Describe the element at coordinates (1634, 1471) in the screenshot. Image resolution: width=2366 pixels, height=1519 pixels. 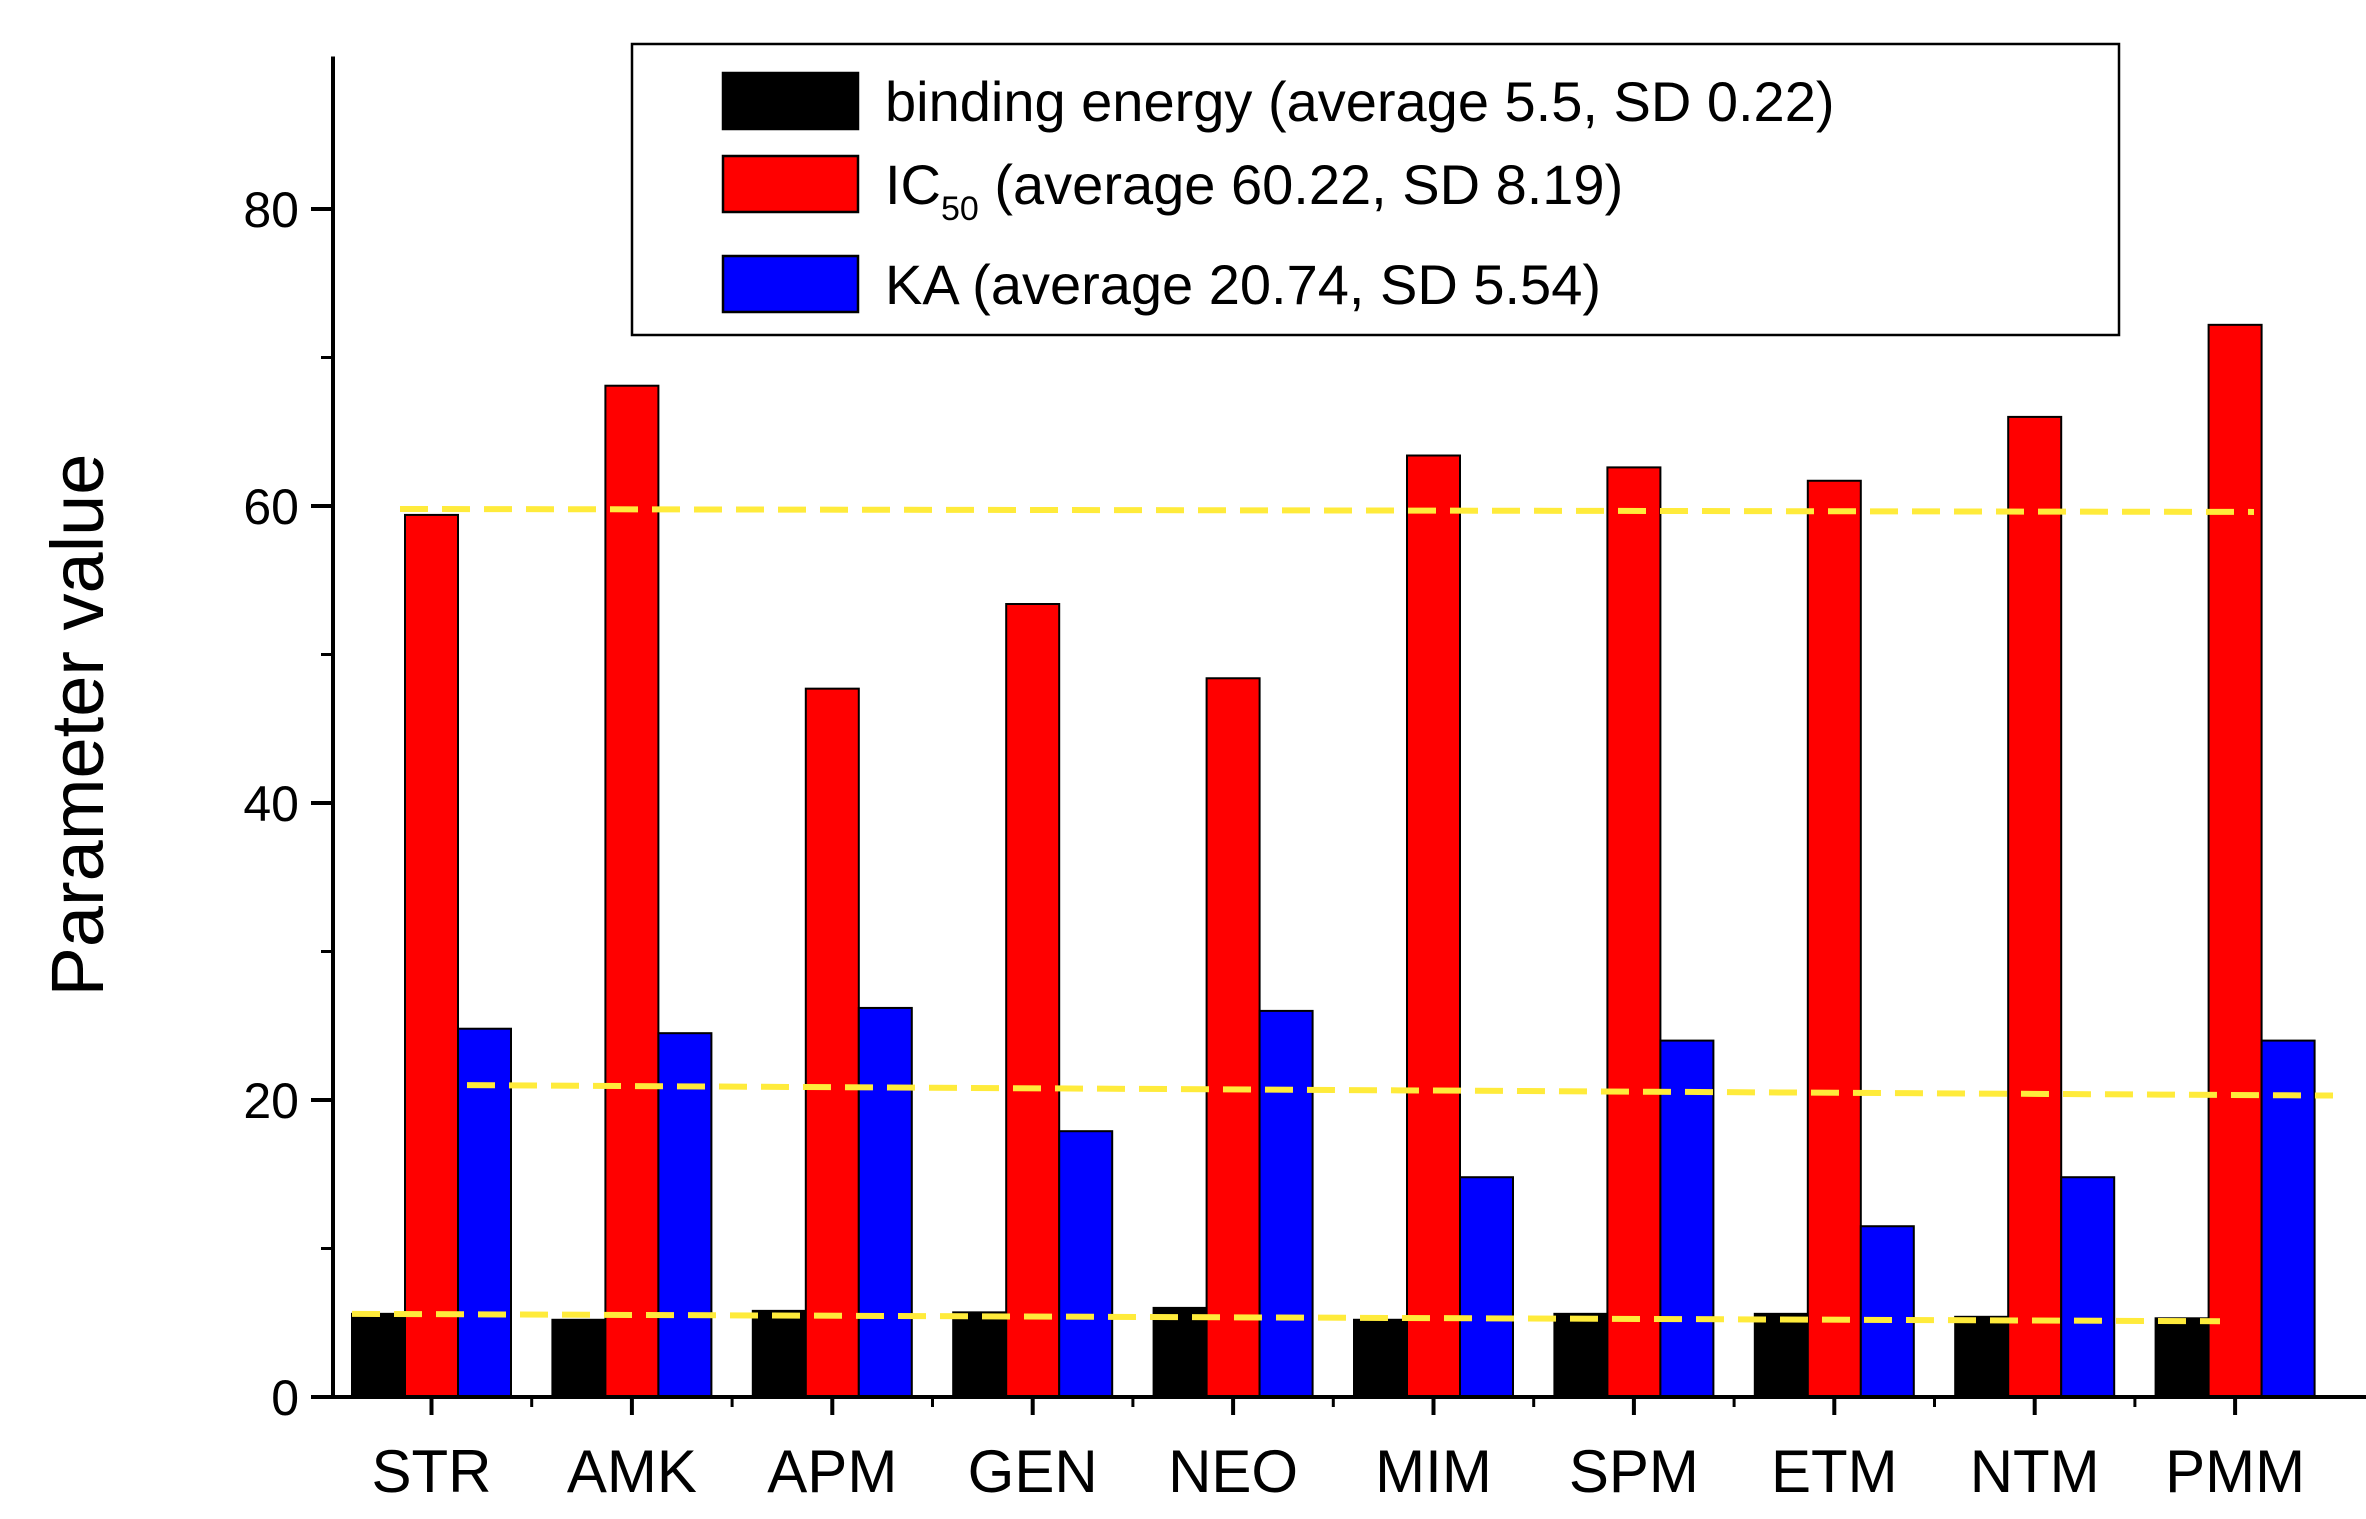
I see `x-tick-label-spm: SPM` at that location.